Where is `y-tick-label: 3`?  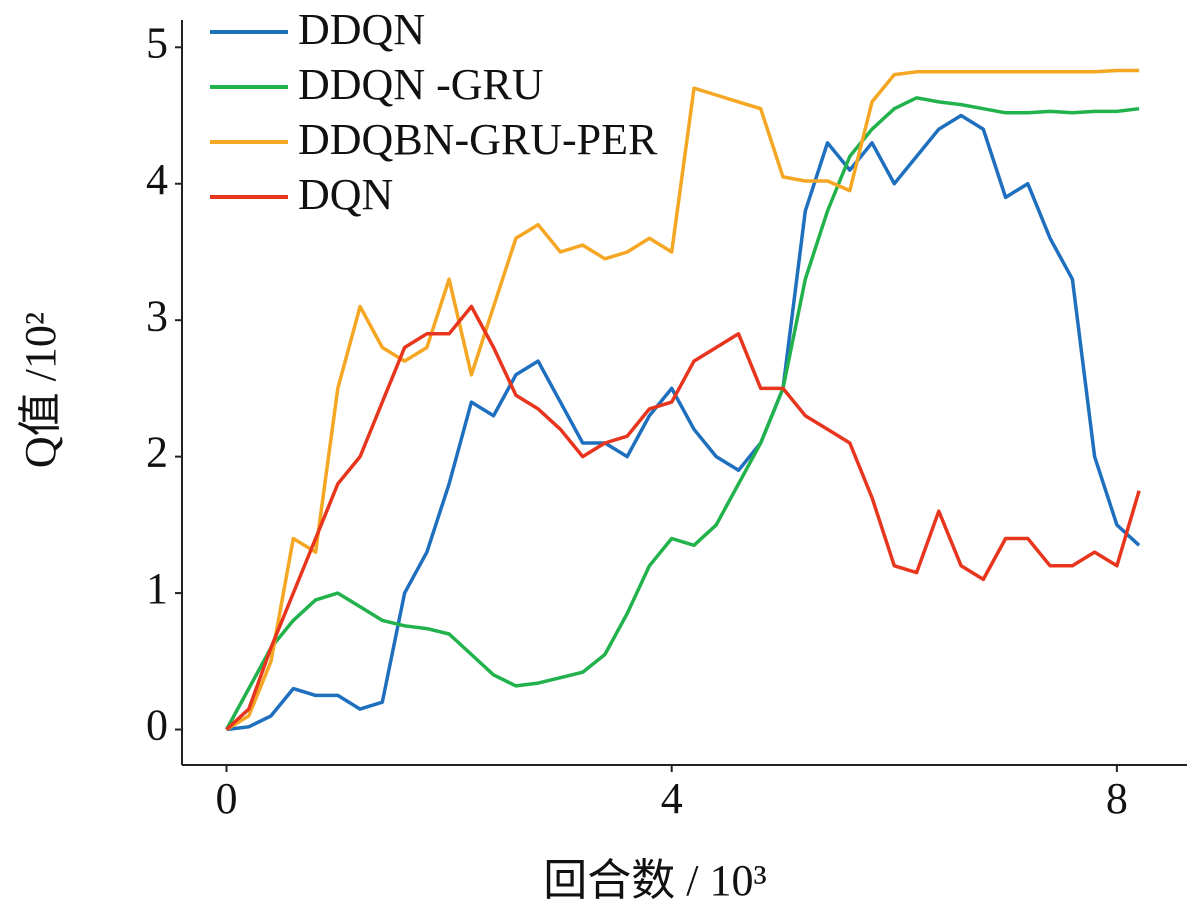
y-tick-label: 3 is located at coordinates (157, 315).